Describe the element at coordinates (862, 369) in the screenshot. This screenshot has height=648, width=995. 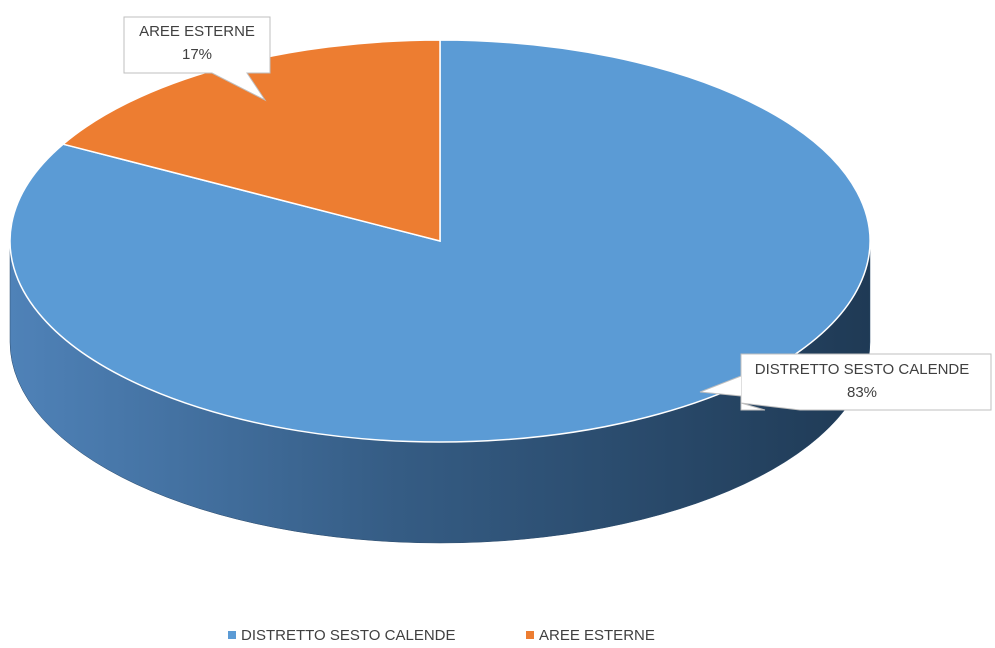
I see `data-label-category-distretto: DISTRETTO SESTO CALENDE` at that location.